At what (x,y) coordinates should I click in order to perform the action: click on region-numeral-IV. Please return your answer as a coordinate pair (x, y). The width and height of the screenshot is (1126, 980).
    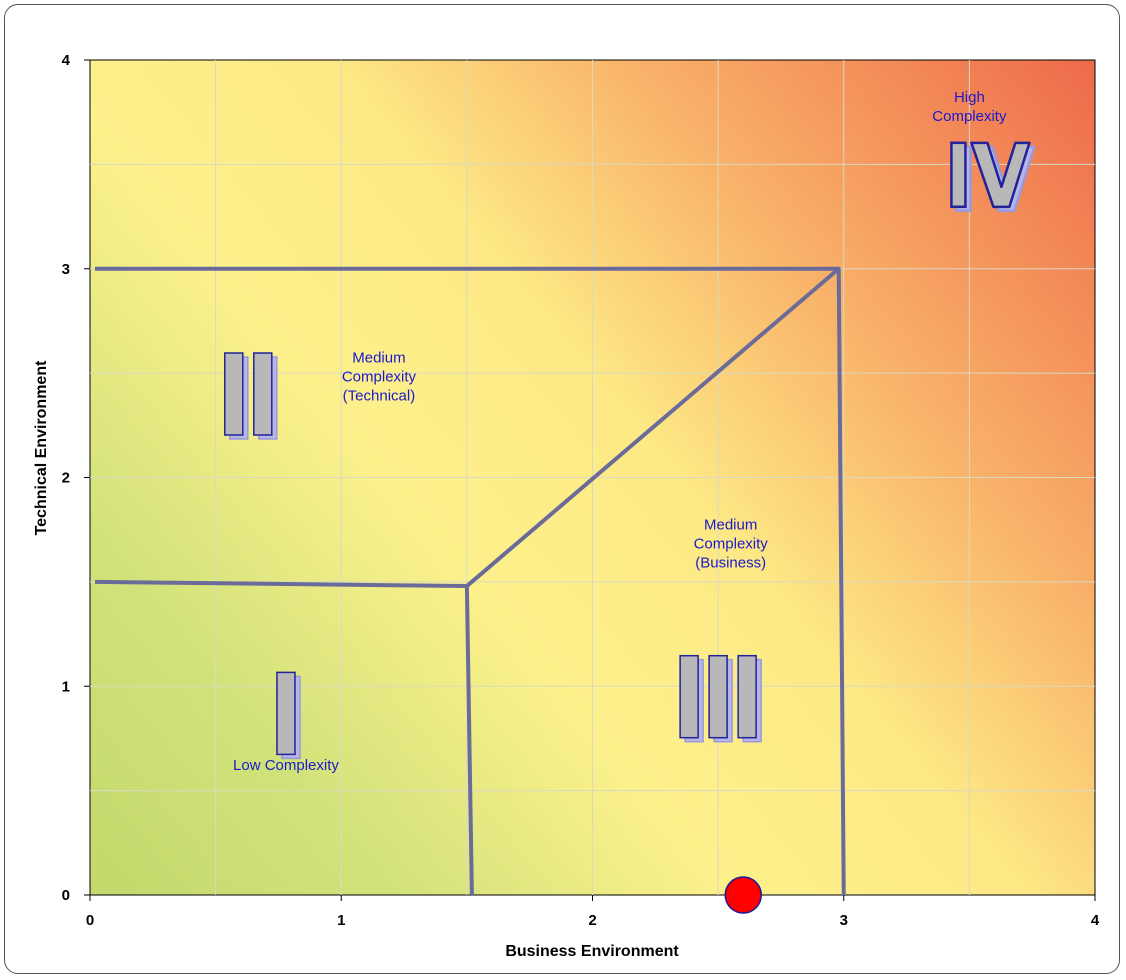
    Looking at the image, I should click on (993, 177).